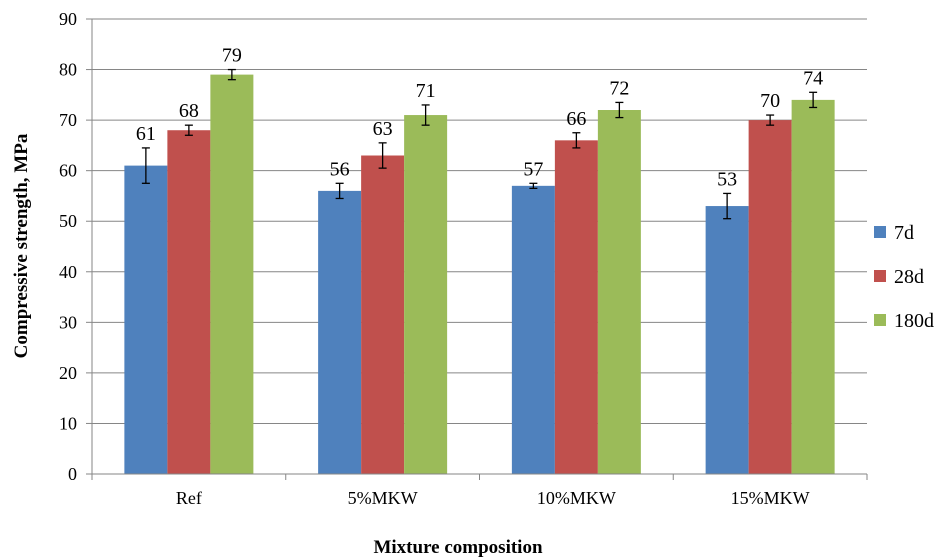  Describe the element at coordinates (68, 70) in the screenshot. I see `y-tick-label: 80` at that location.